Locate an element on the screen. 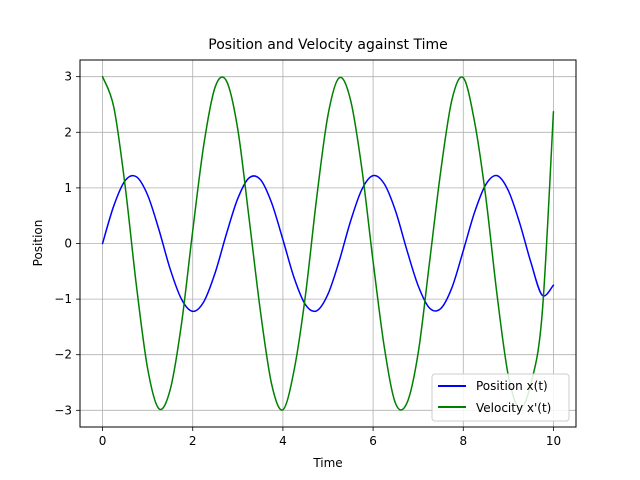 The height and width of the screenshot is (480, 640). x-tick-label: 8 is located at coordinates (463, 441).